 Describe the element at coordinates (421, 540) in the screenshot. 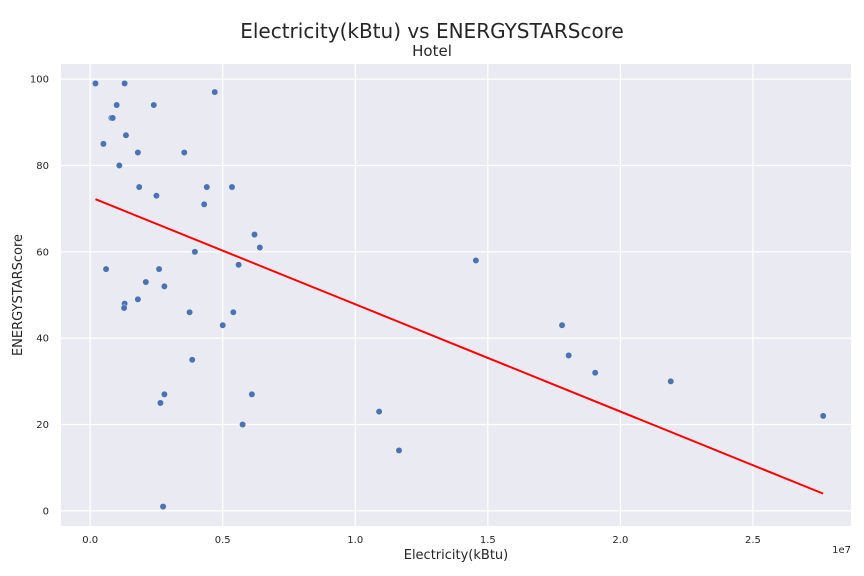

I see `x-tick-labels: 0.0 0.5 1.0 1.5 2.0 2.5` at that location.